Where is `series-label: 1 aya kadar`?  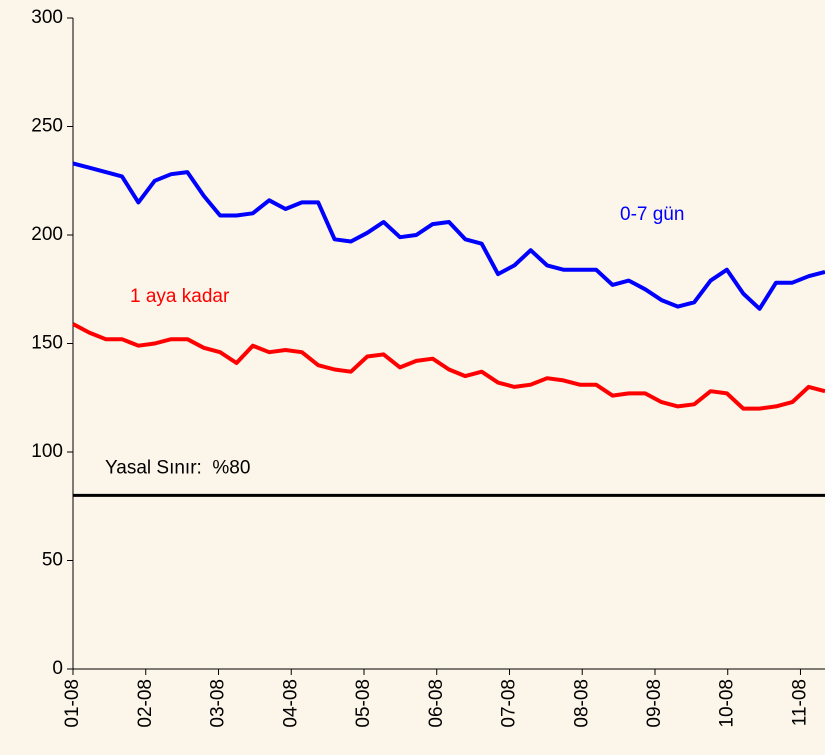
series-label: 1 aya kadar is located at coordinates (180, 296).